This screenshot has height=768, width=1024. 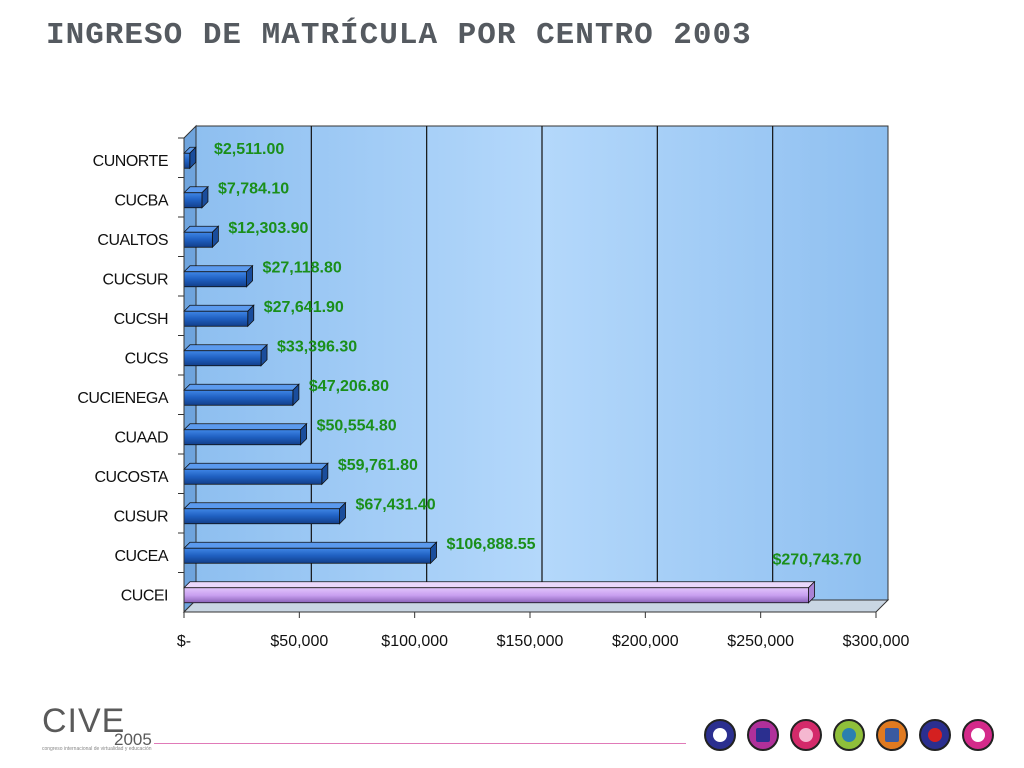 I want to click on category-label: CUCS, so click(x=146, y=358).